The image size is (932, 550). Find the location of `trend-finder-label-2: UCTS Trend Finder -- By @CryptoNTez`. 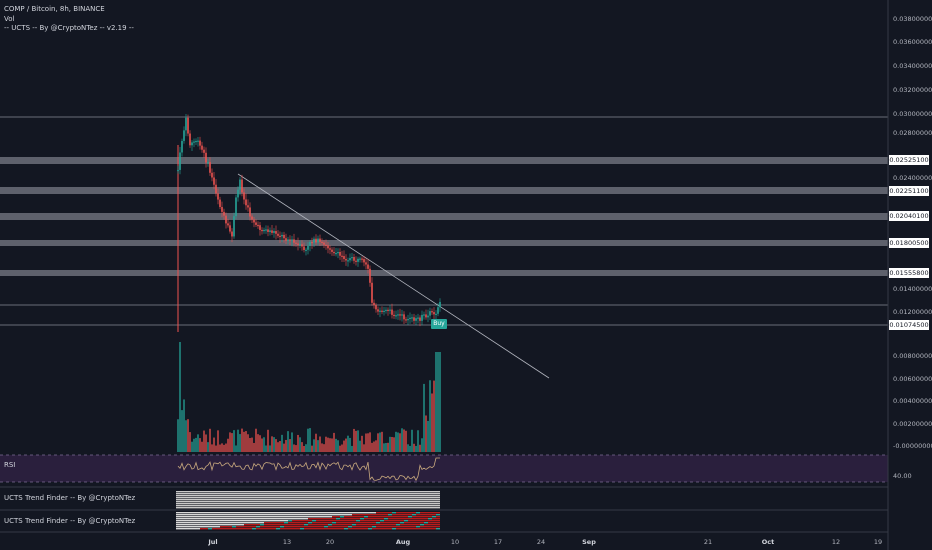

trend-finder-label-2: UCTS Trend Finder -- By @CryptoNTez is located at coordinates (70, 521).